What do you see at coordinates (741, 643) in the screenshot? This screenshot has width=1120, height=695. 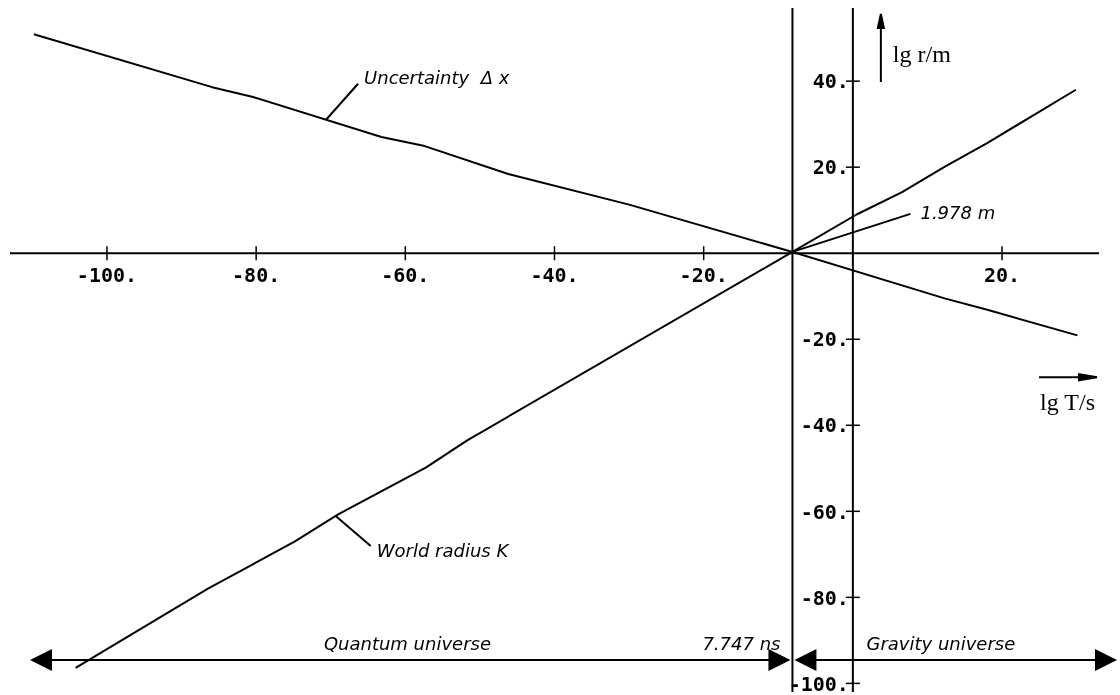 I see `annotation: 7.747 ns` at bounding box center [741, 643].